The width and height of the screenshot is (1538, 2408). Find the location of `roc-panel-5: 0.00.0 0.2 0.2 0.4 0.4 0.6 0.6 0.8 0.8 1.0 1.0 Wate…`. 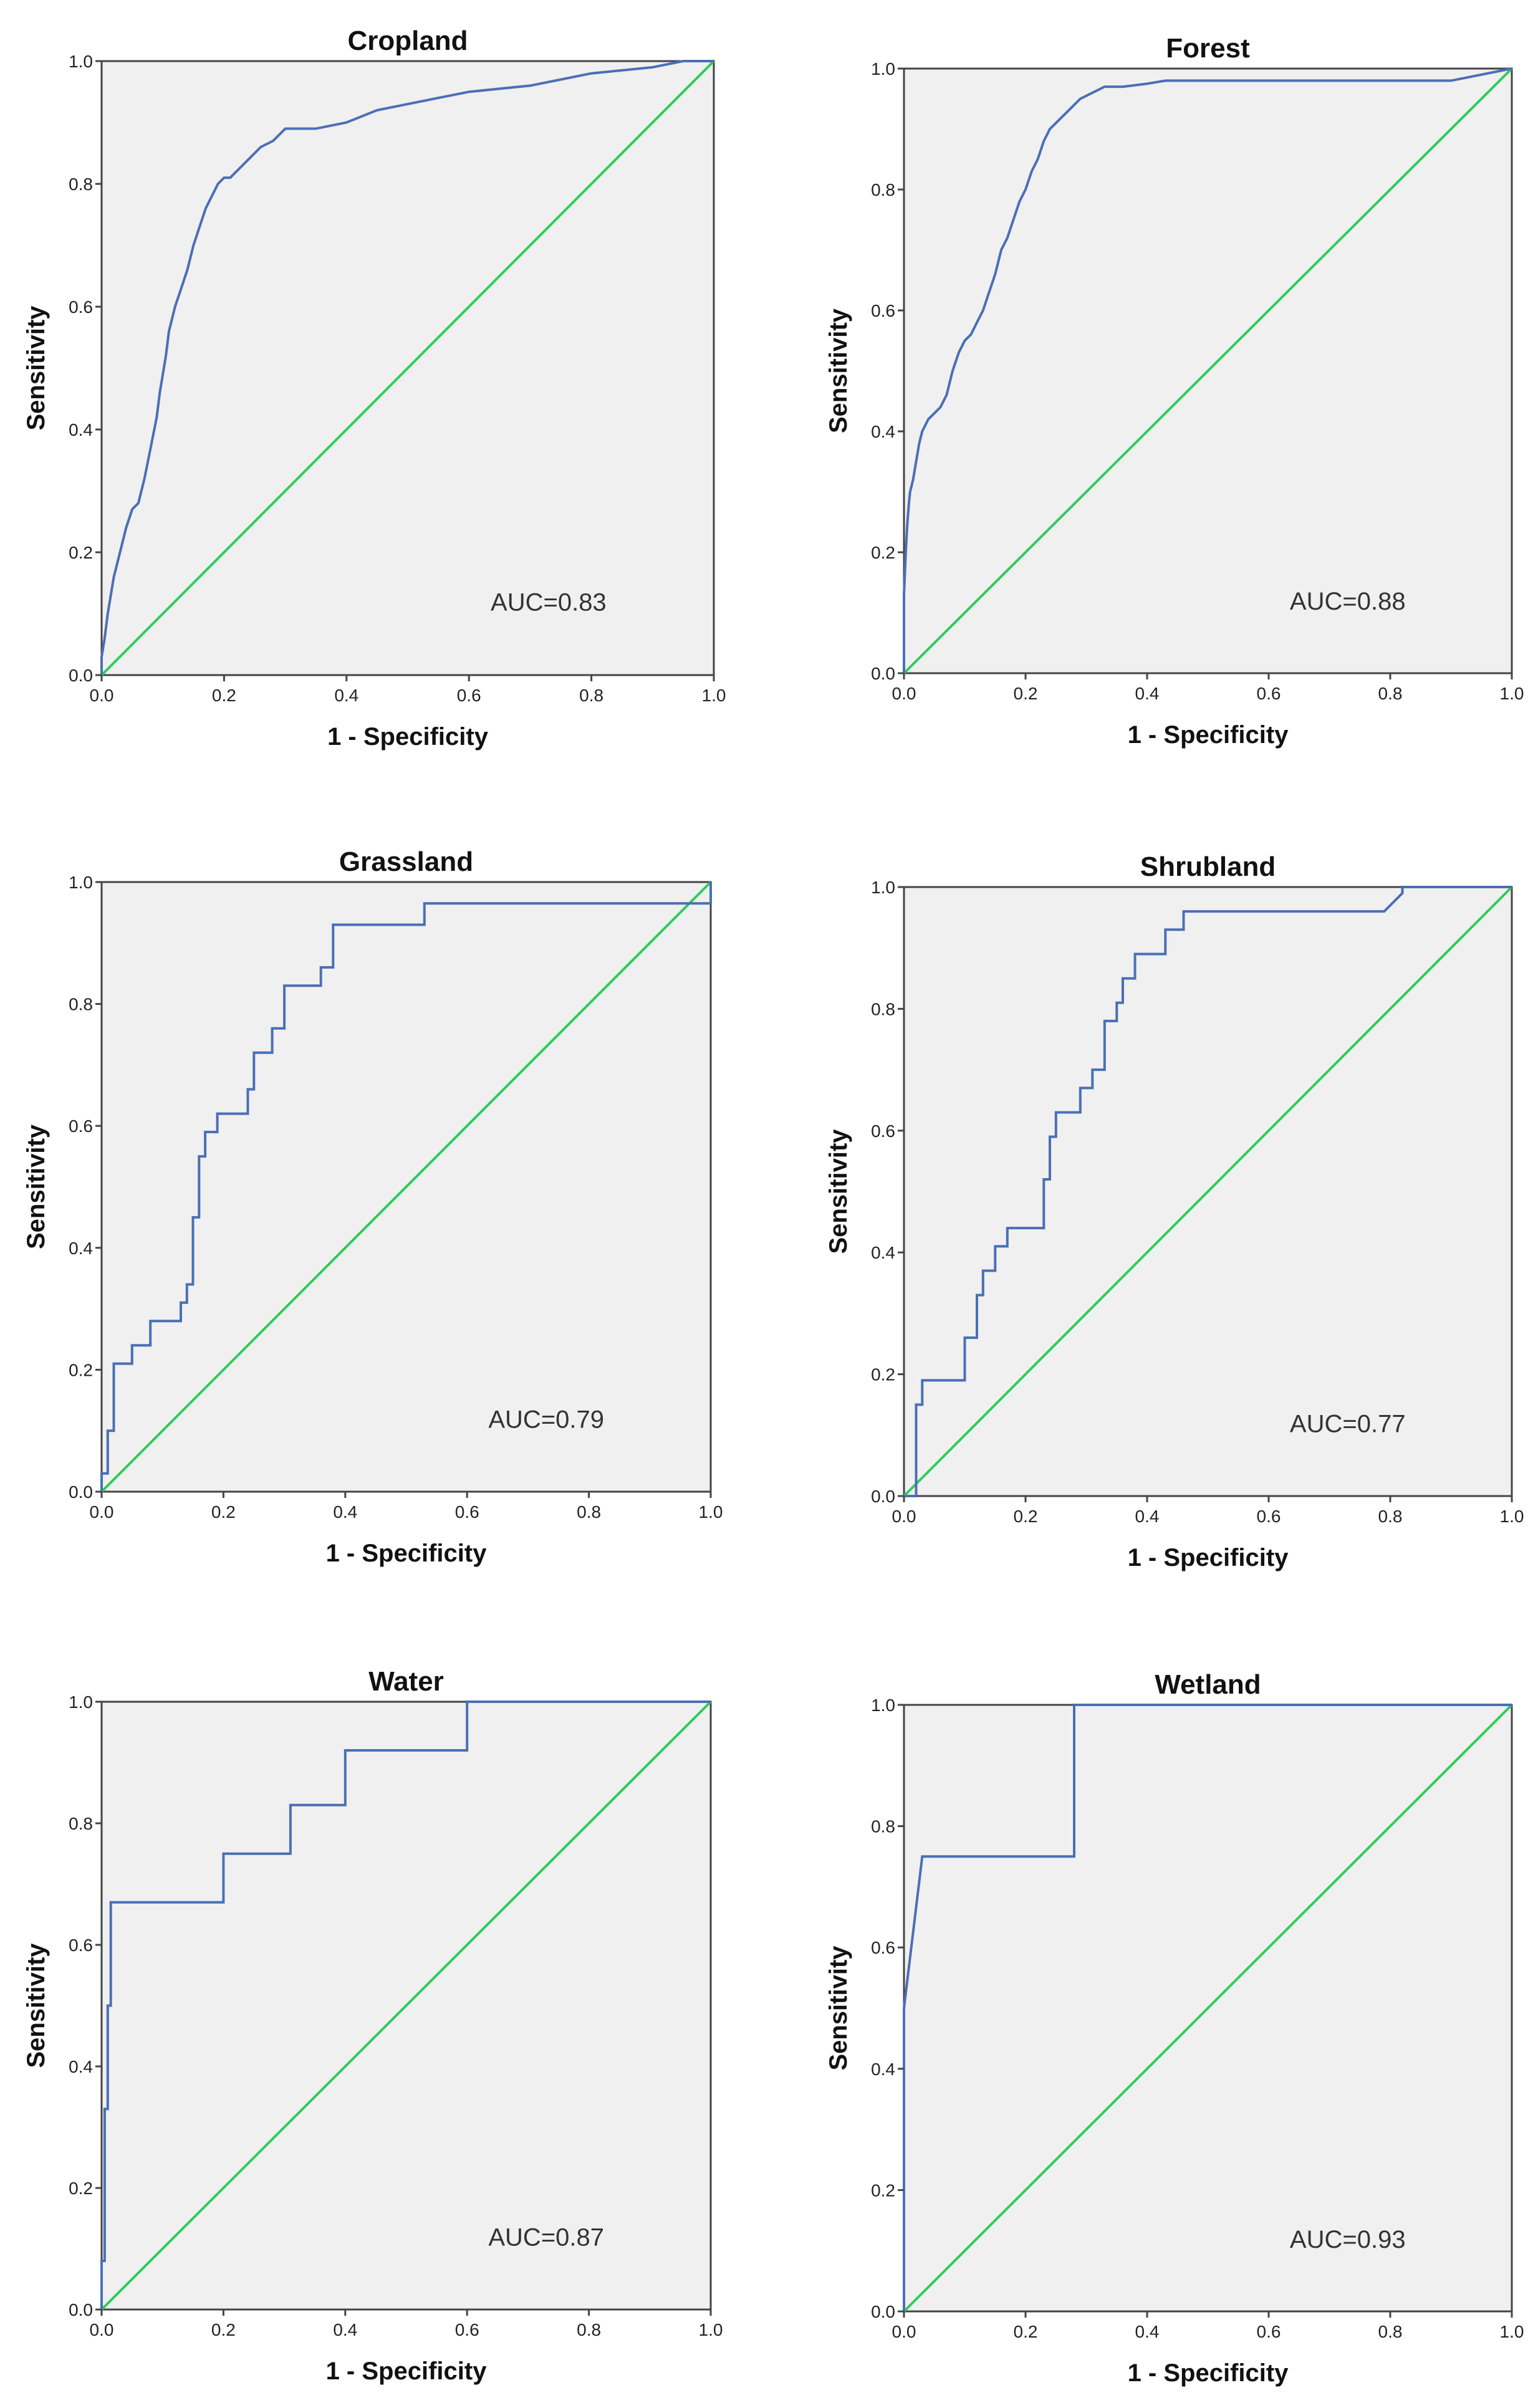

roc-panel-5: 0.00.0 0.2 0.2 0.4 0.4 0.6 0.6 0.8 0.8 1.0 1.0 Wate… is located at coordinates (372, 2025).